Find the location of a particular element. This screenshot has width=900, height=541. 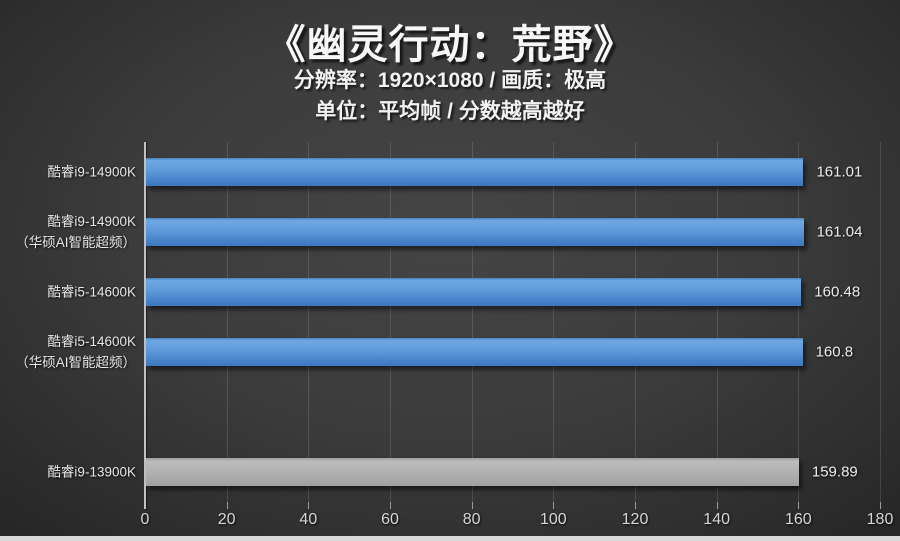

x-tick-label-120: 120 is located at coordinates (635, 519).